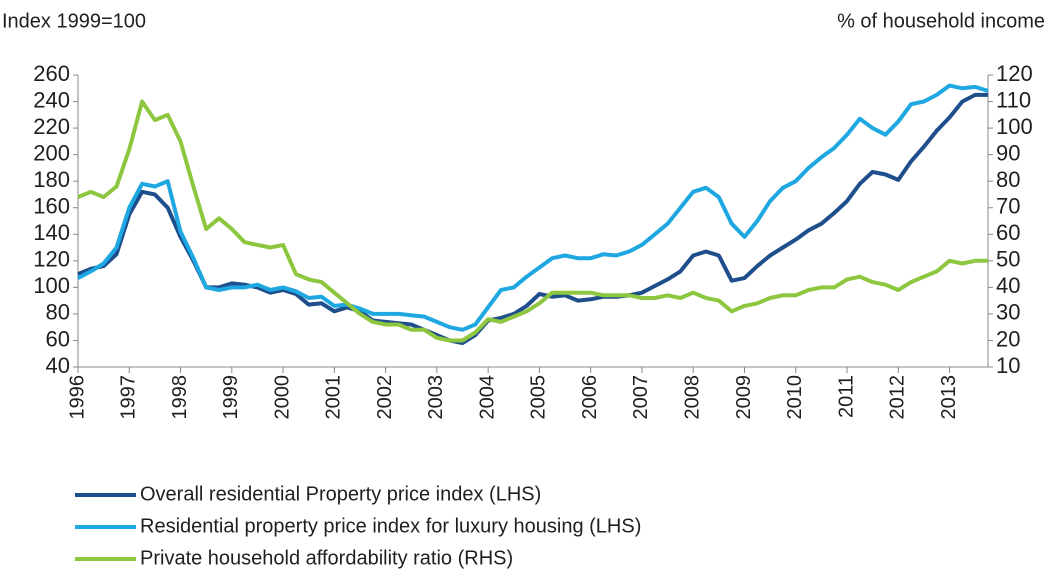 This screenshot has height=579, width=1051. What do you see at coordinates (51, 285) in the screenshot?
I see `y-tick-label: 100` at bounding box center [51, 285].